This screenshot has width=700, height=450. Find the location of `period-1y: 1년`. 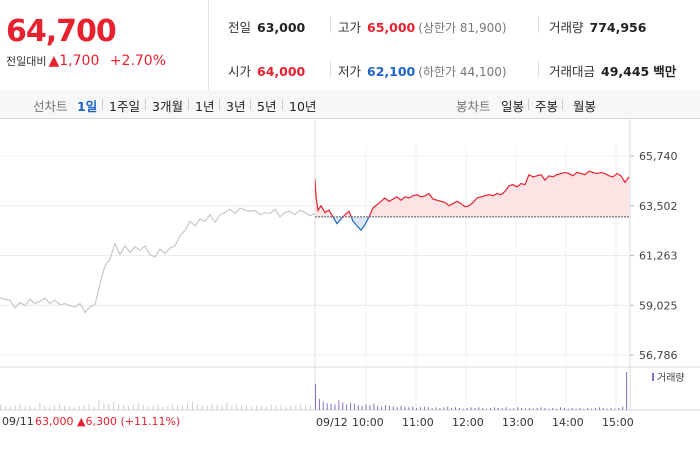

period-1y: 1년 is located at coordinates (205, 106).